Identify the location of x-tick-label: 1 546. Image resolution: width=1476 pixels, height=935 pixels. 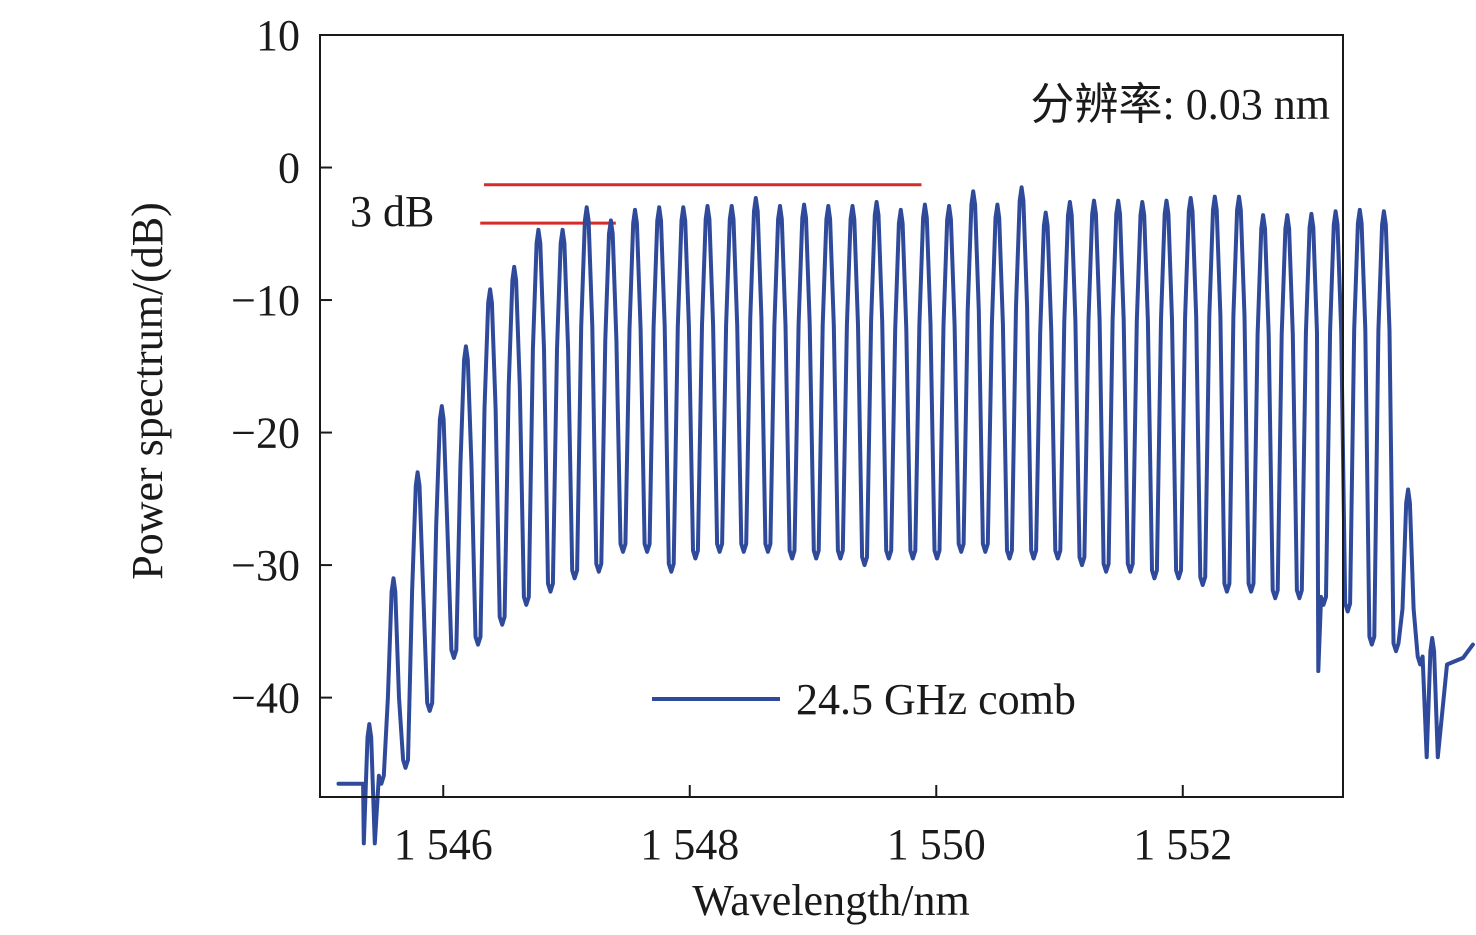
(443, 844).